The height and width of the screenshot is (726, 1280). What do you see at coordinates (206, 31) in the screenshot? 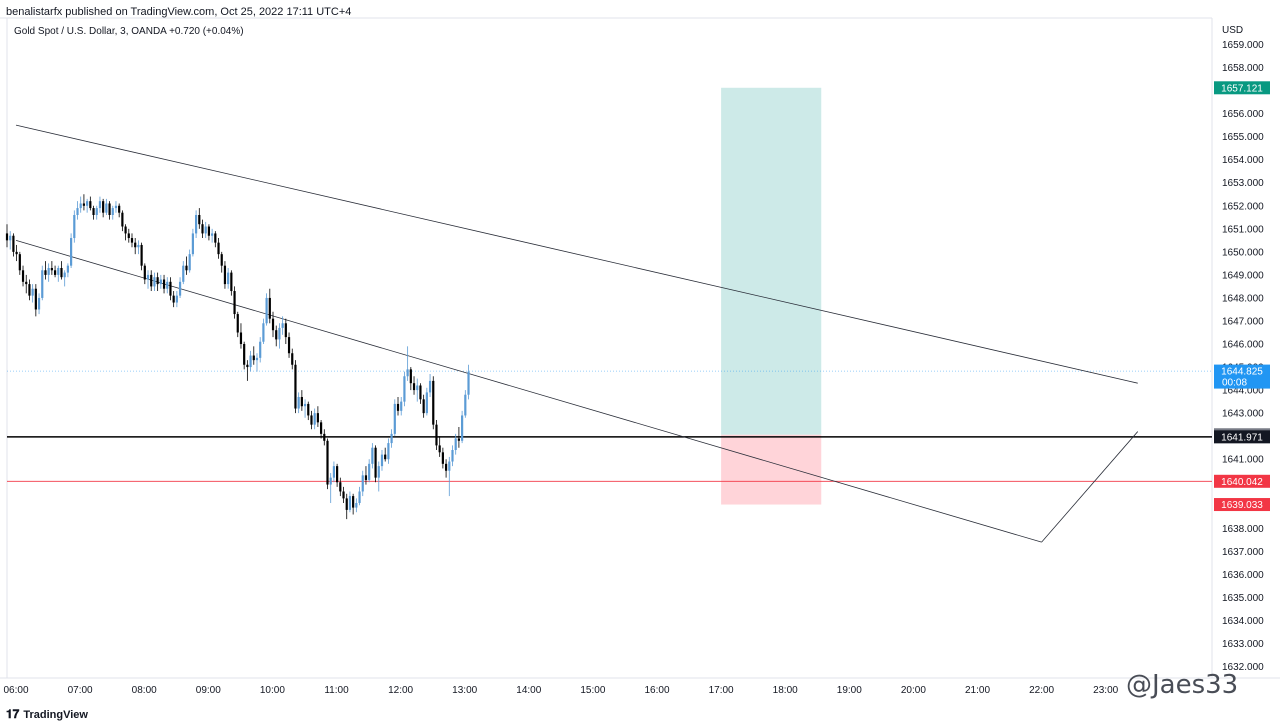
I see `price-change: +0.720 (+0.04%)` at bounding box center [206, 31].